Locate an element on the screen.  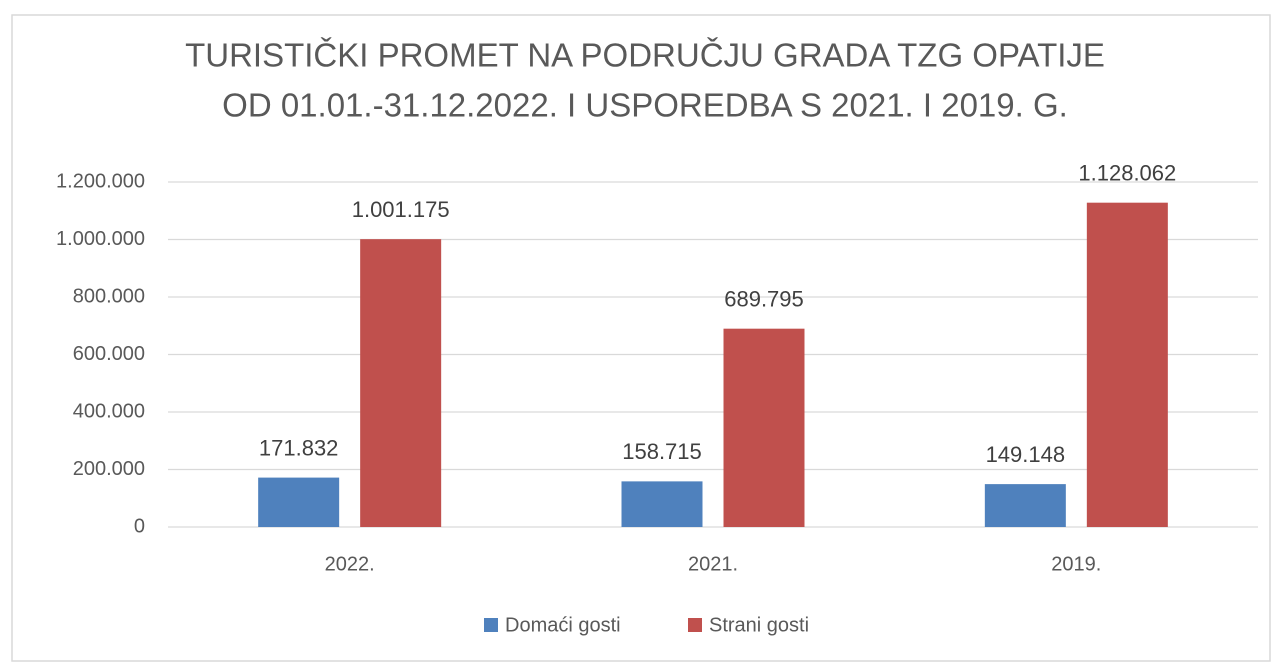
data-label: 689.795 is located at coordinates (764, 298).